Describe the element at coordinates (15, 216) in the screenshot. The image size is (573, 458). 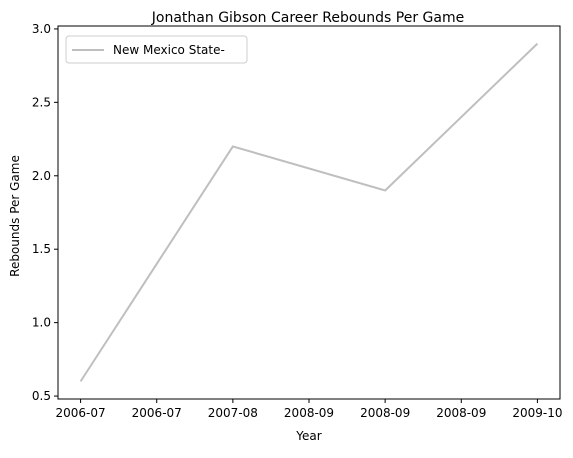
I see `y-axis-label: Rebounds Per Game` at that location.